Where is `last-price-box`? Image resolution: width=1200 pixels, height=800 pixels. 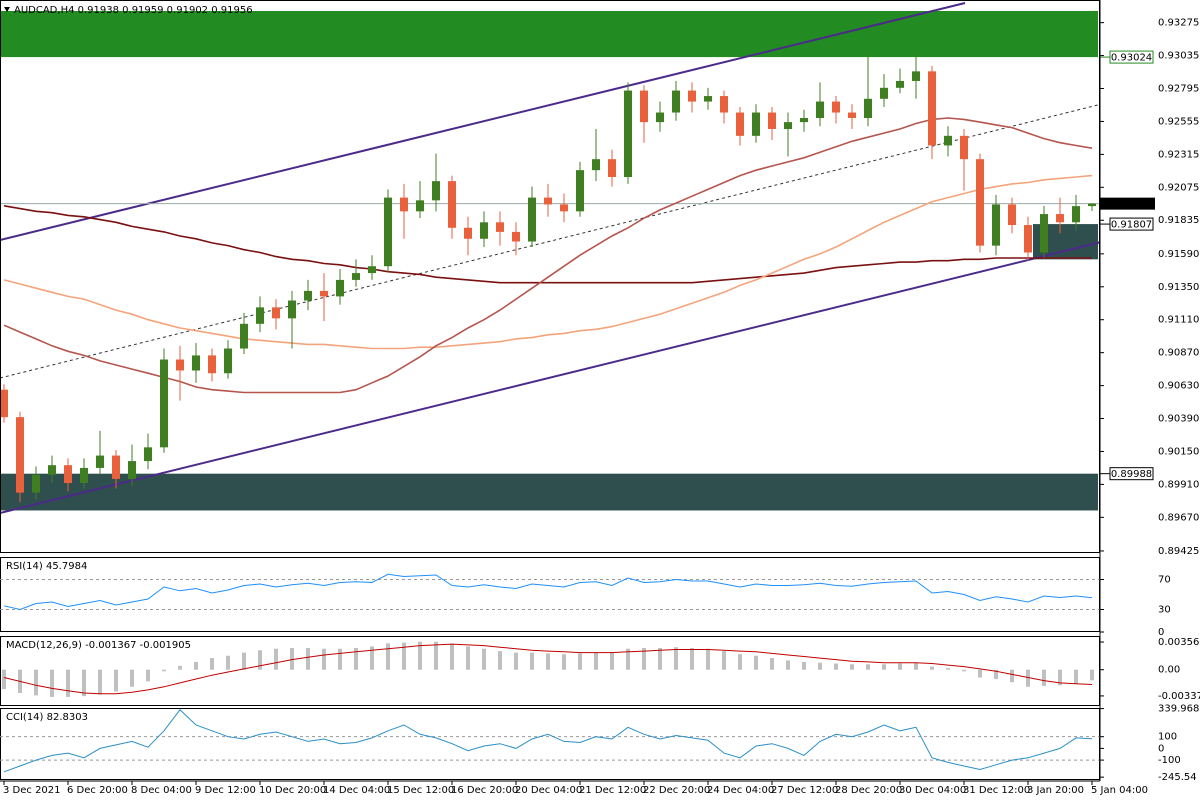 last-price-box is located at coordinates (1127, 203).